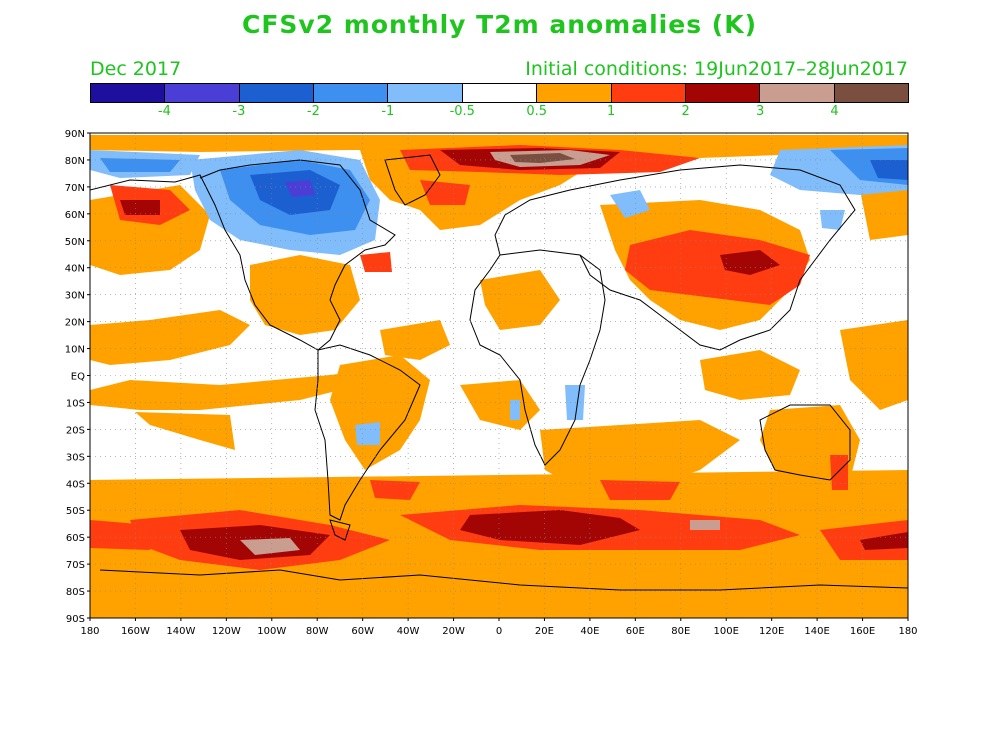 This screenshot has width=999, height=750. I want to click on longitude-label: 20W, so click(453, 631).